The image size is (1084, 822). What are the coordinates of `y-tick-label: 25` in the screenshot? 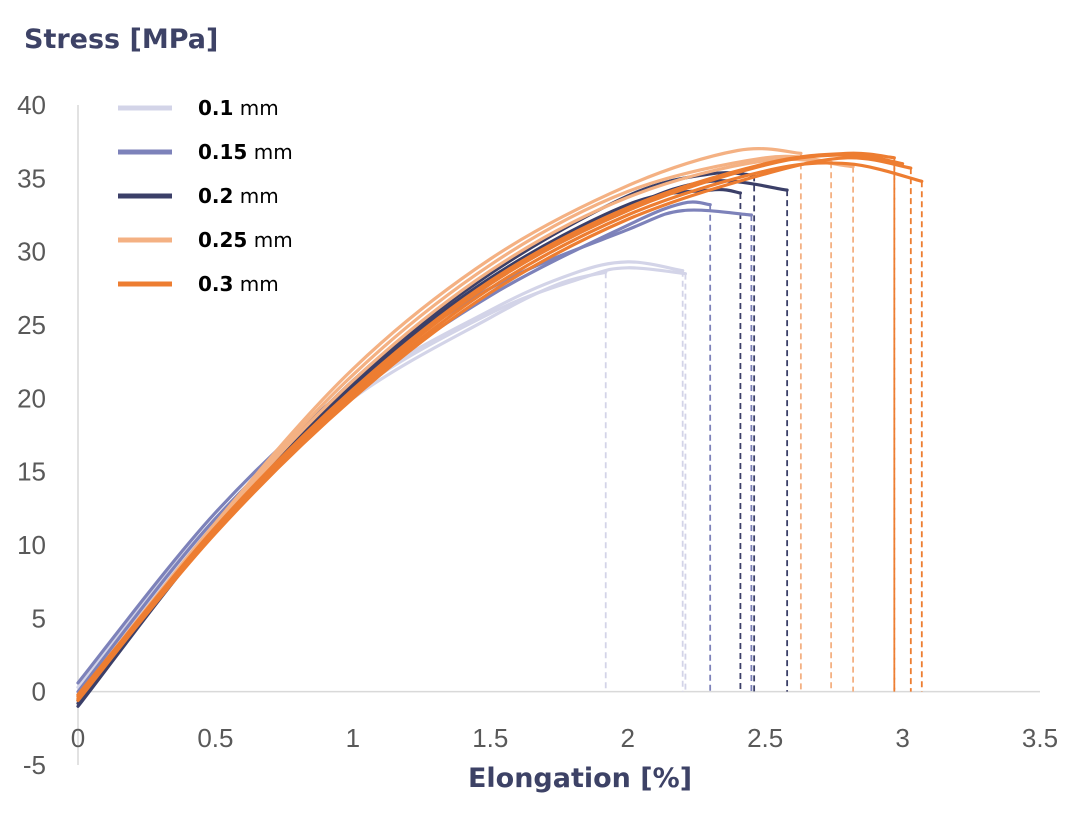 It's located at (31, 325).